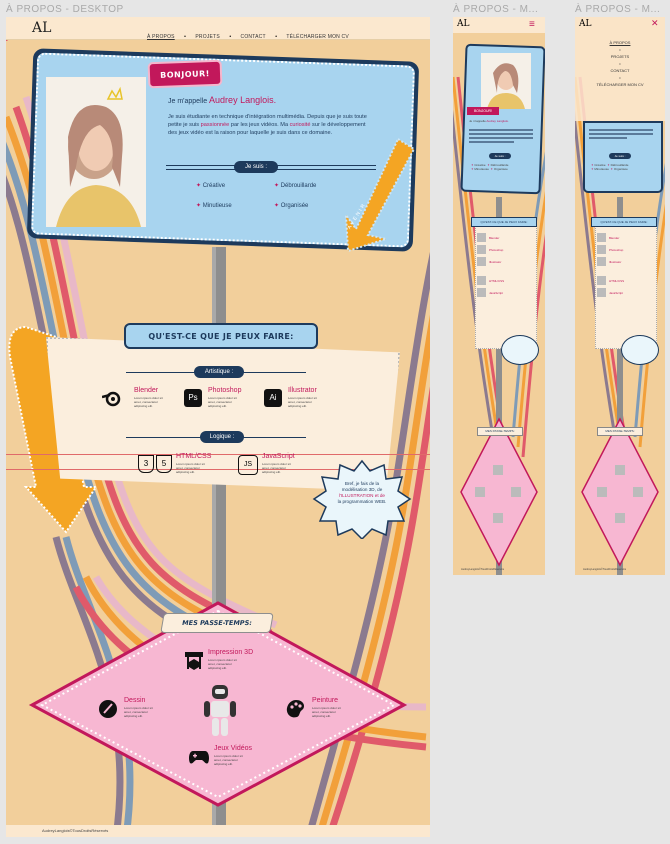  What do you see at coordinates (155, 464) in the screenshot?
I see `html-css-icon: 3 5` at bounding box center [155, 464].